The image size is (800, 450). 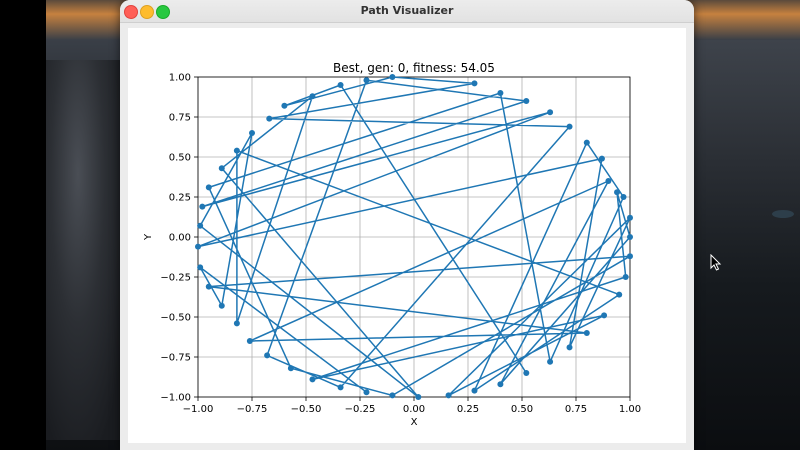 What do you see at coordinates (630, 409) in the screenshot?
I see `x-tick-label: 1.00` at bounding box center [630, 409].